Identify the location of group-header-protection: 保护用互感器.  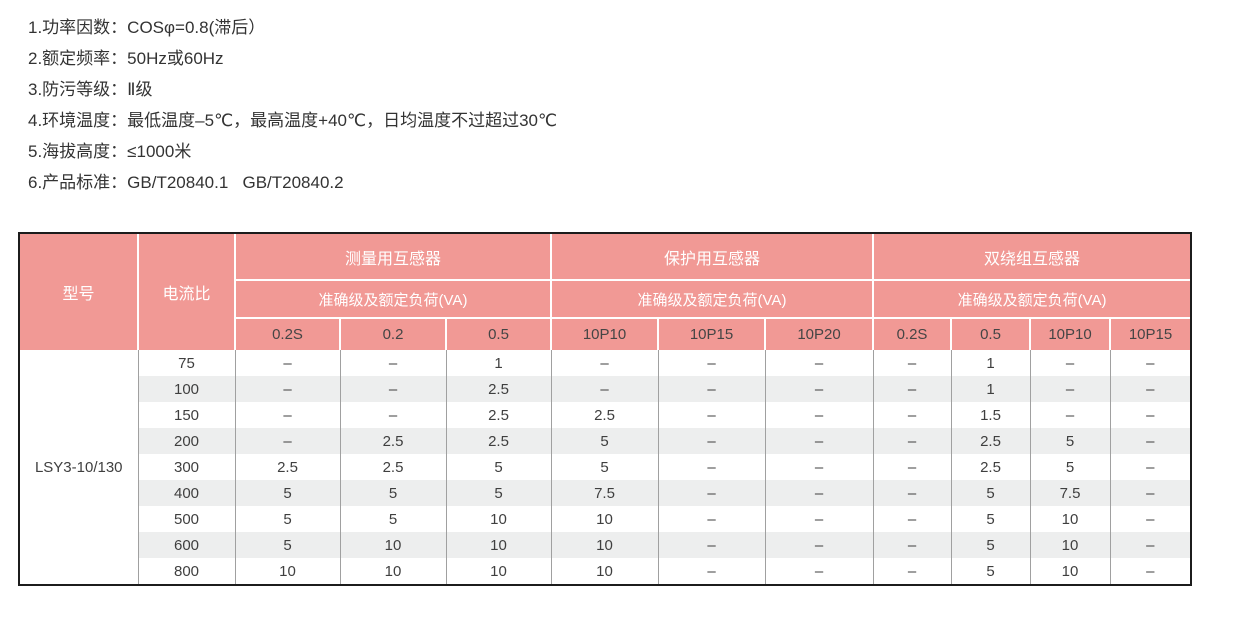
(712, 257).